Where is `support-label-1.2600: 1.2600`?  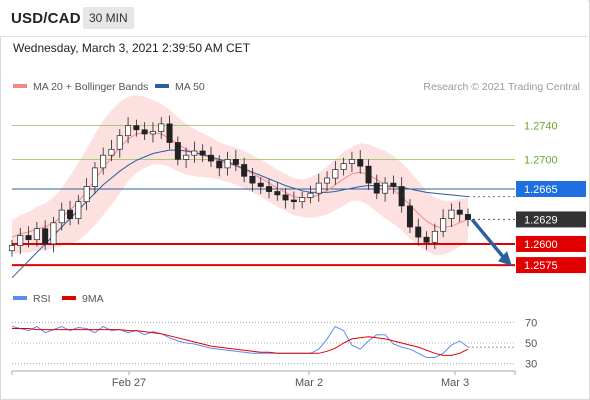
support-label-1.2600: 1.2600 is located at coordinates (541, 245).